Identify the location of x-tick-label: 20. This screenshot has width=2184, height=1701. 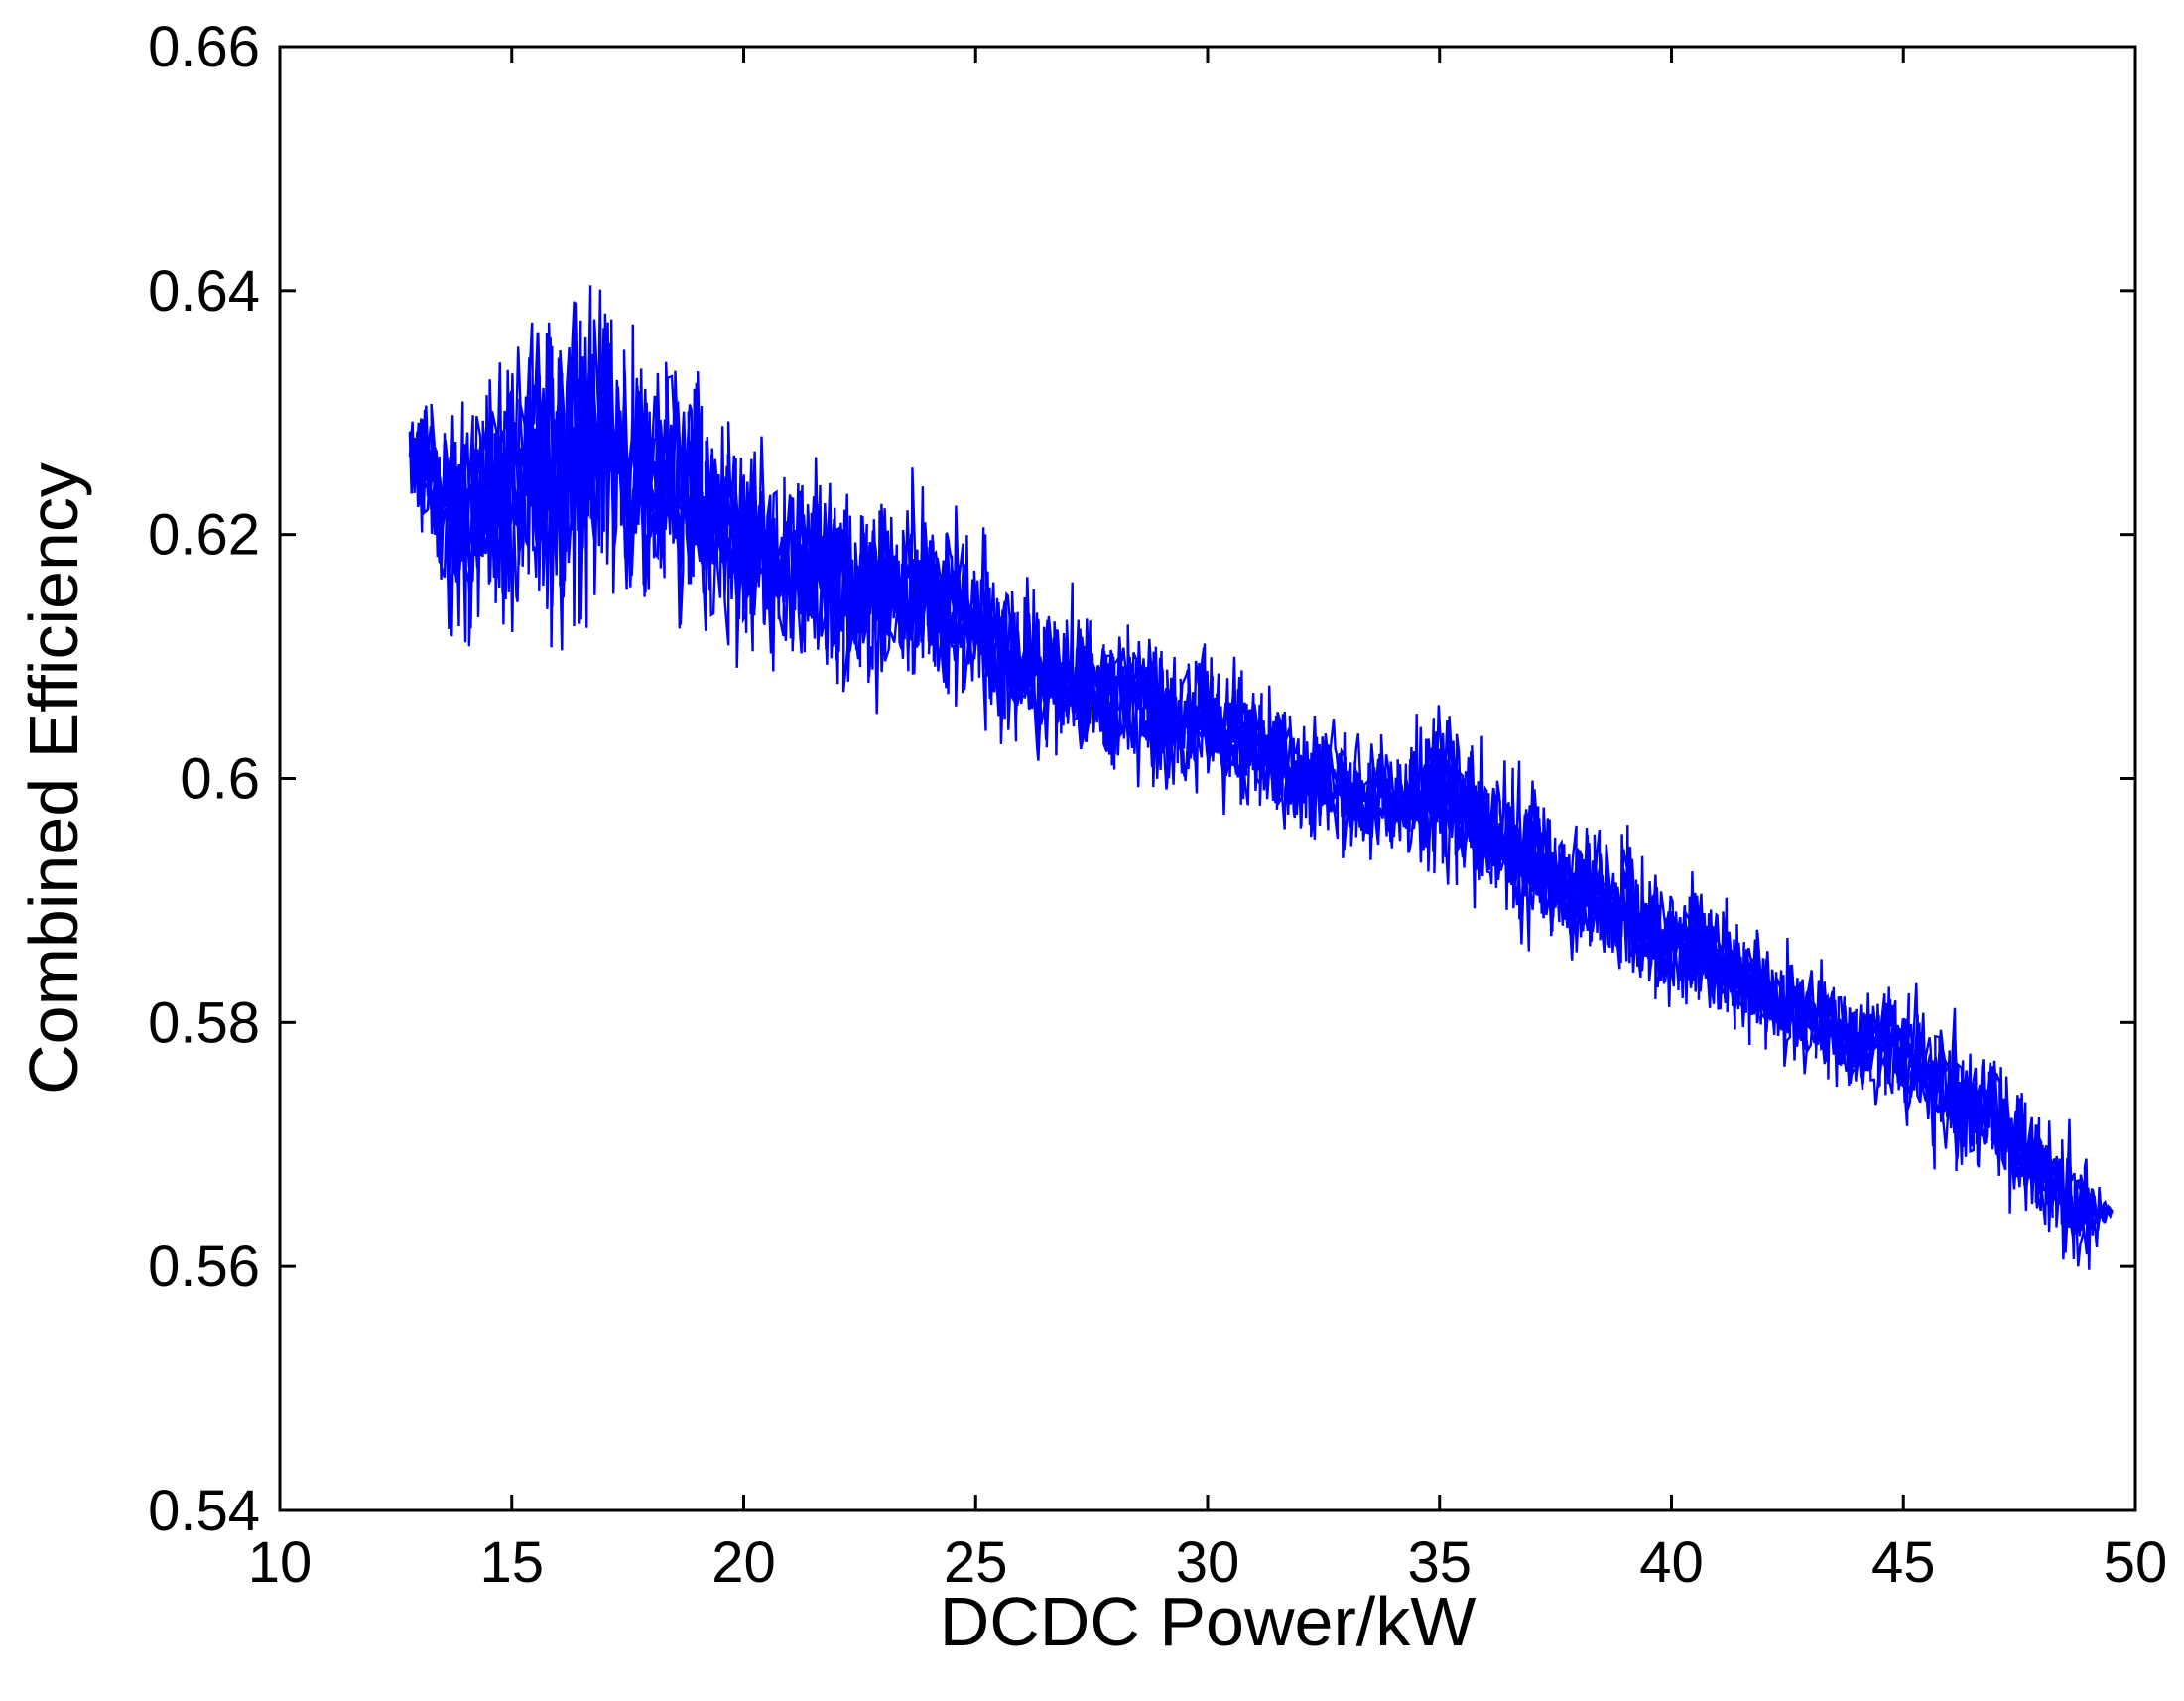
(743, 1562).